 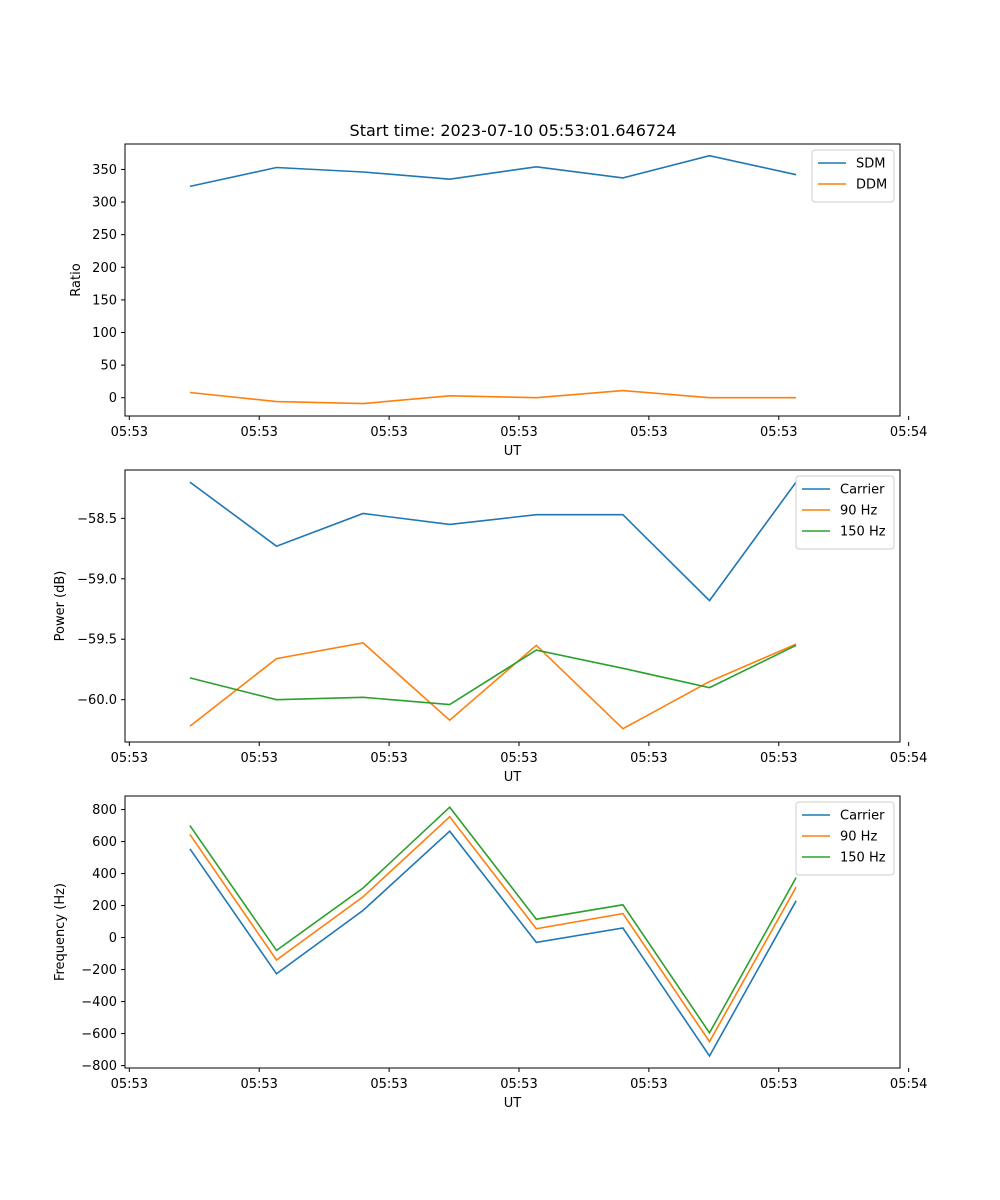 I want to click on ratio-legend-label: SDM, so click(x=870, y=164).